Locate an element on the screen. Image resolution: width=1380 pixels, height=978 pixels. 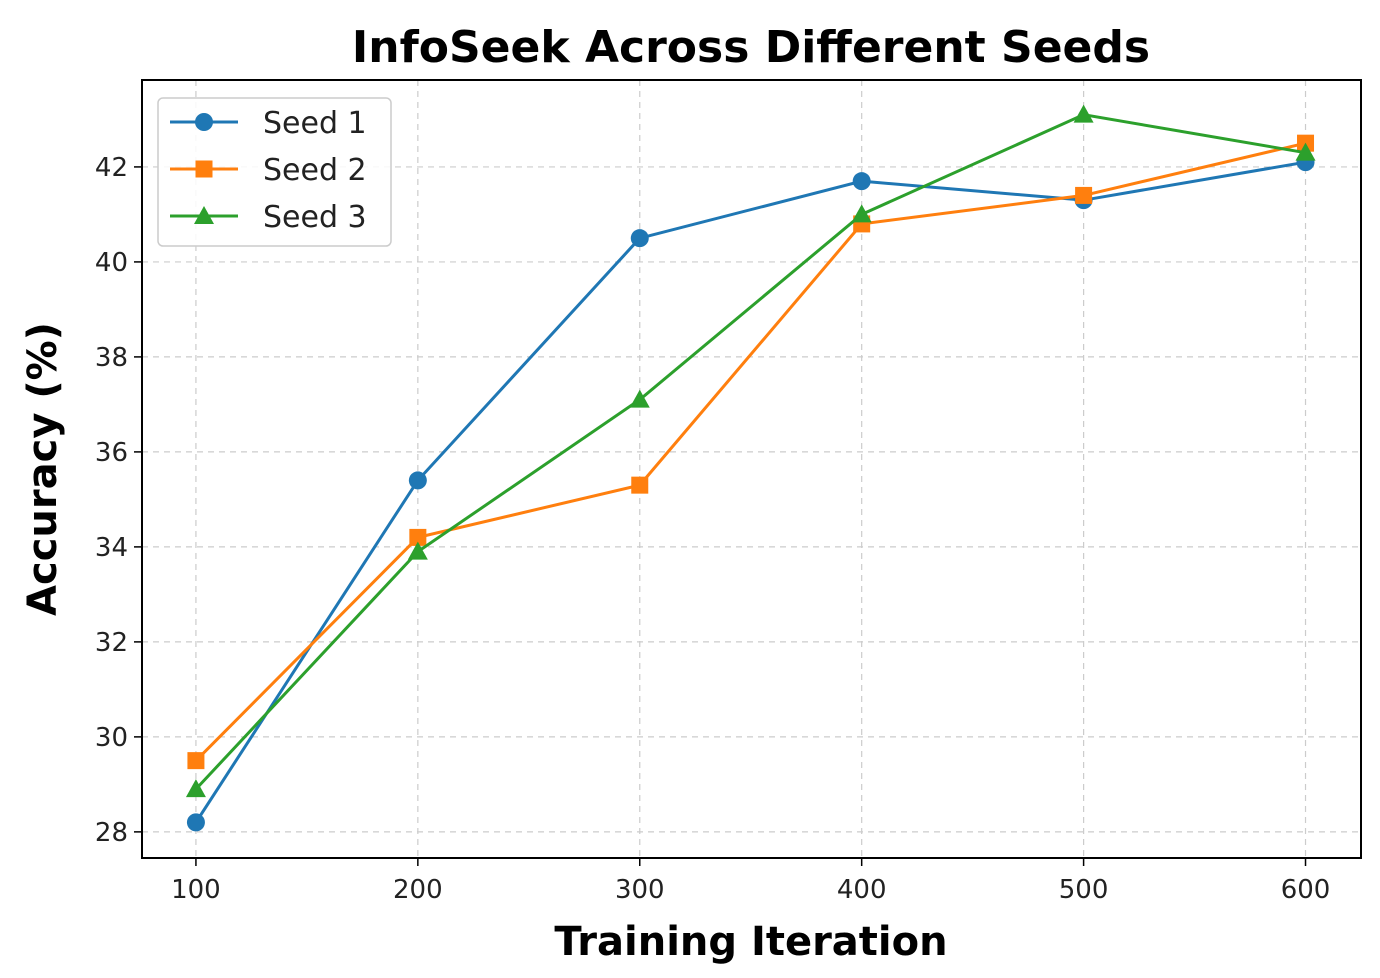
y-tick-label: 28 is located at coordinates (111, 833).